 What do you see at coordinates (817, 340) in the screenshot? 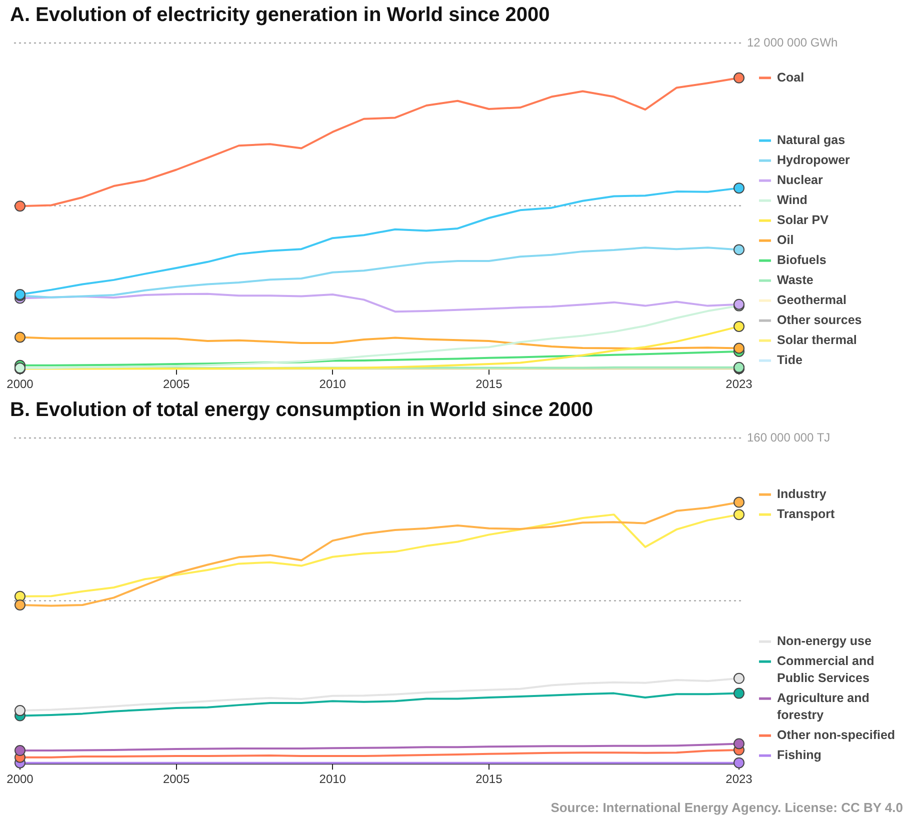
I see `legend-label: Solar thermal` at bounding box center [817, 340].